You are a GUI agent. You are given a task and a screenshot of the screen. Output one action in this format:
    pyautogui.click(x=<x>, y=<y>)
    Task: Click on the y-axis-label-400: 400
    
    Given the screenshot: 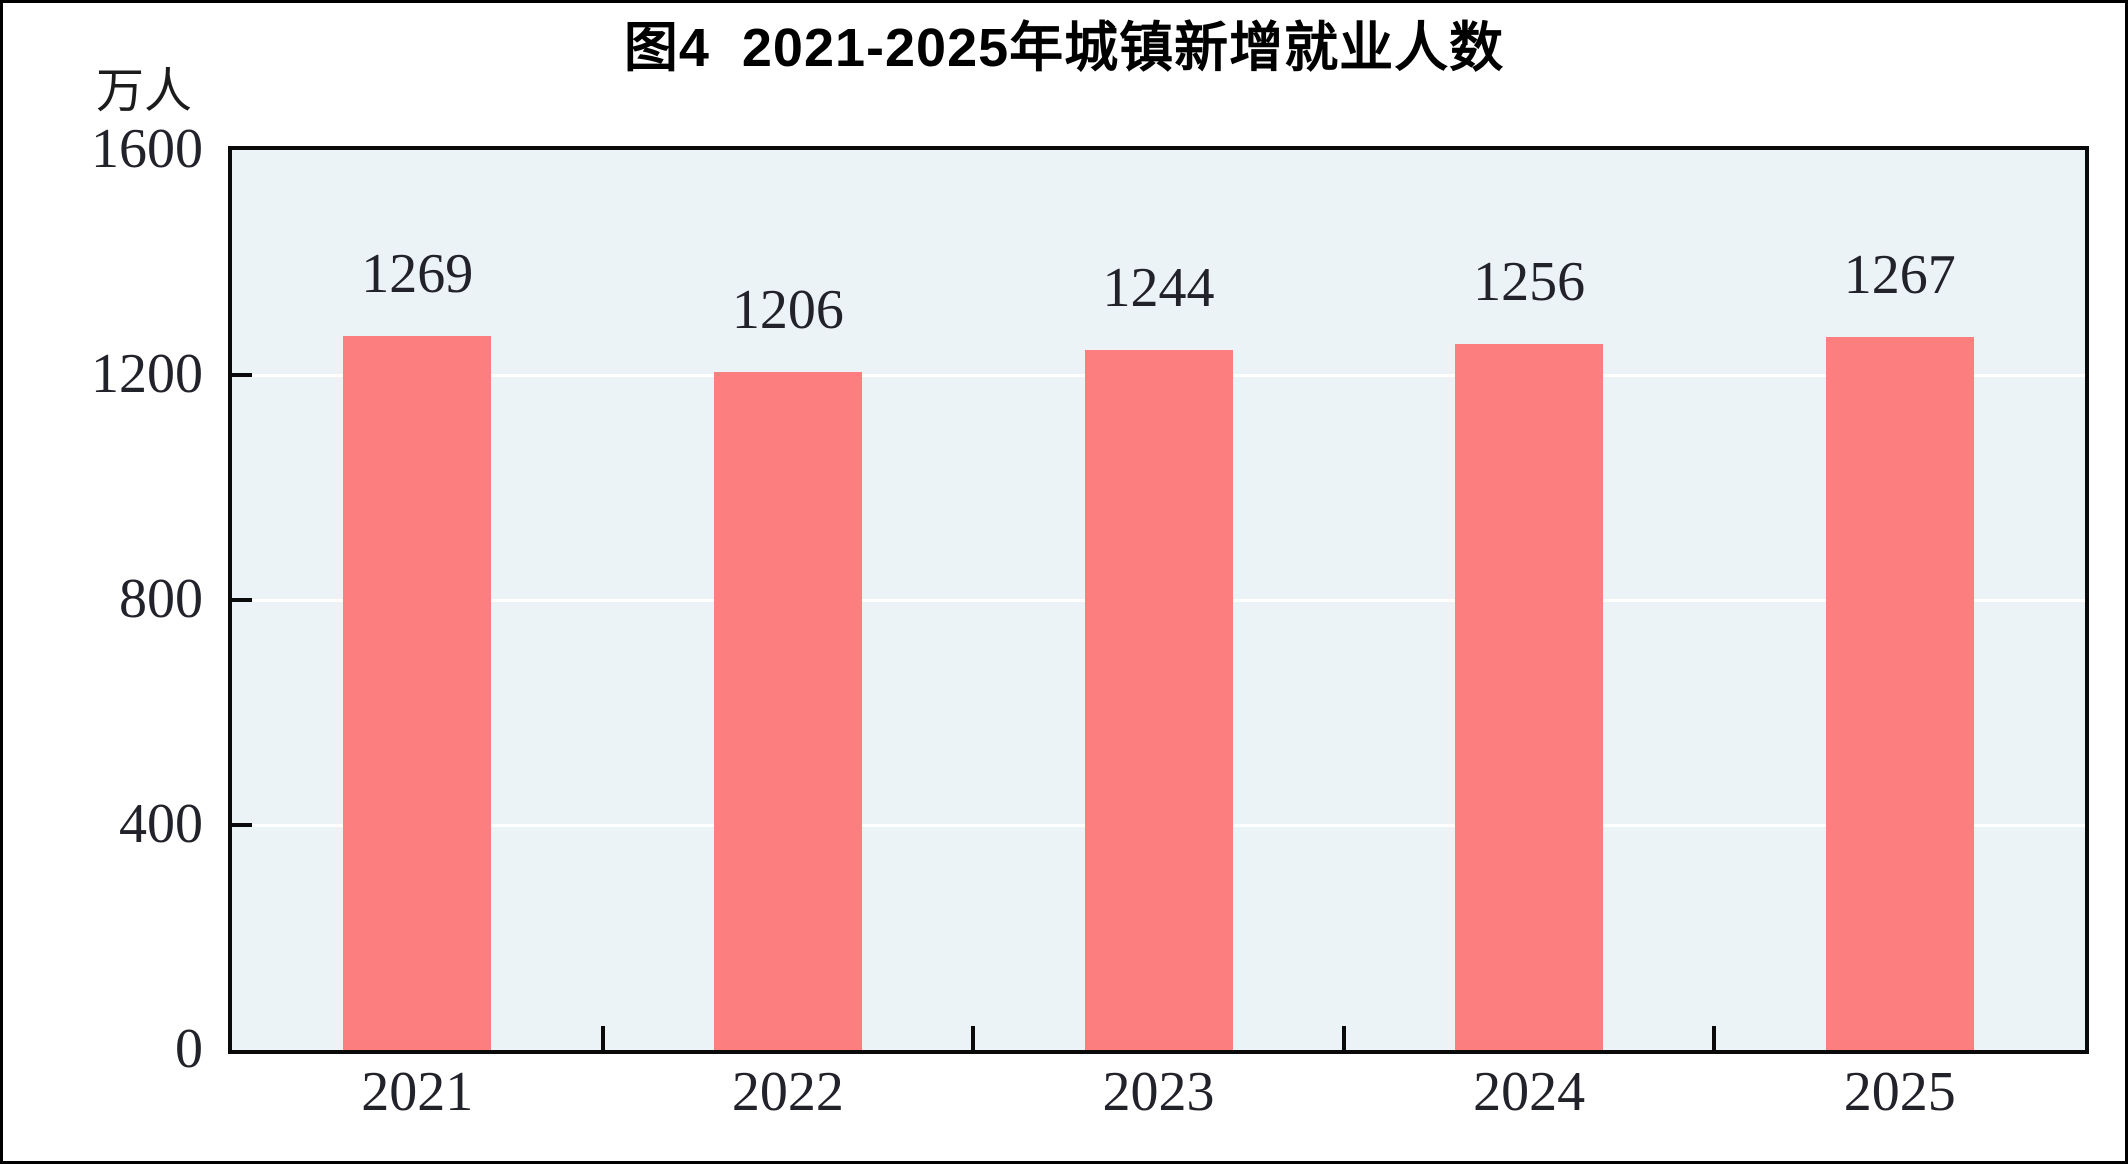 What is the action you would take?
    pyautogui.click(x=161, y=823)
    